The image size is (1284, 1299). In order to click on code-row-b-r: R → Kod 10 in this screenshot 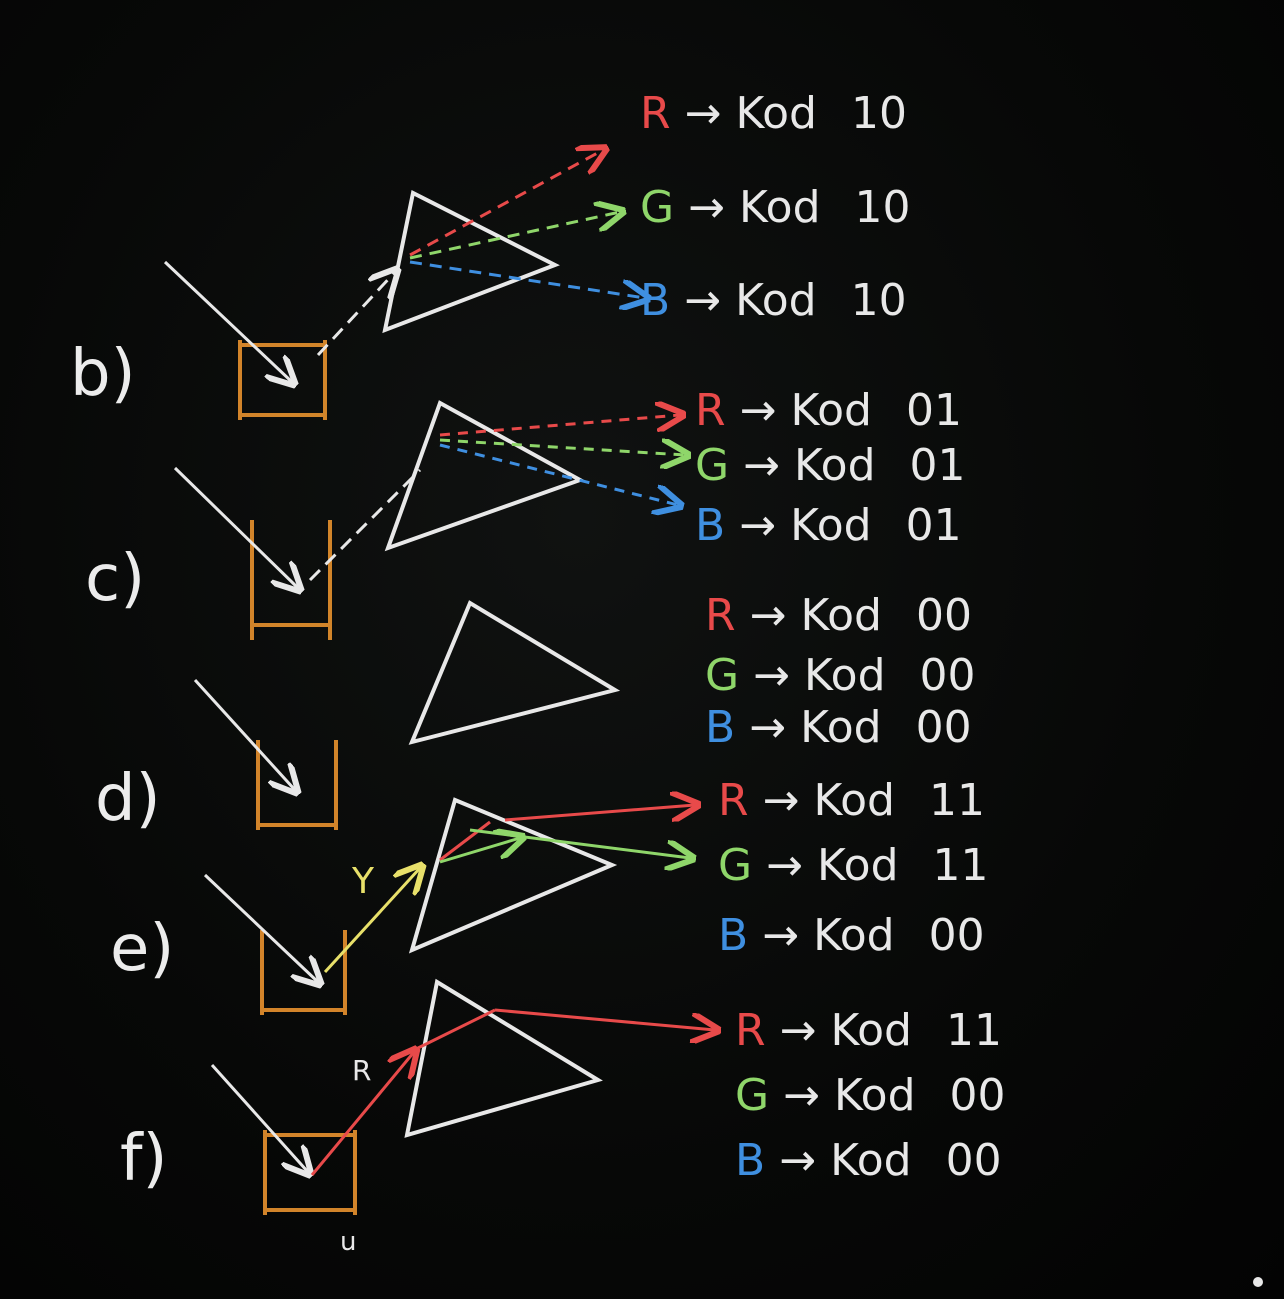, I will do `click(773, 113)`.